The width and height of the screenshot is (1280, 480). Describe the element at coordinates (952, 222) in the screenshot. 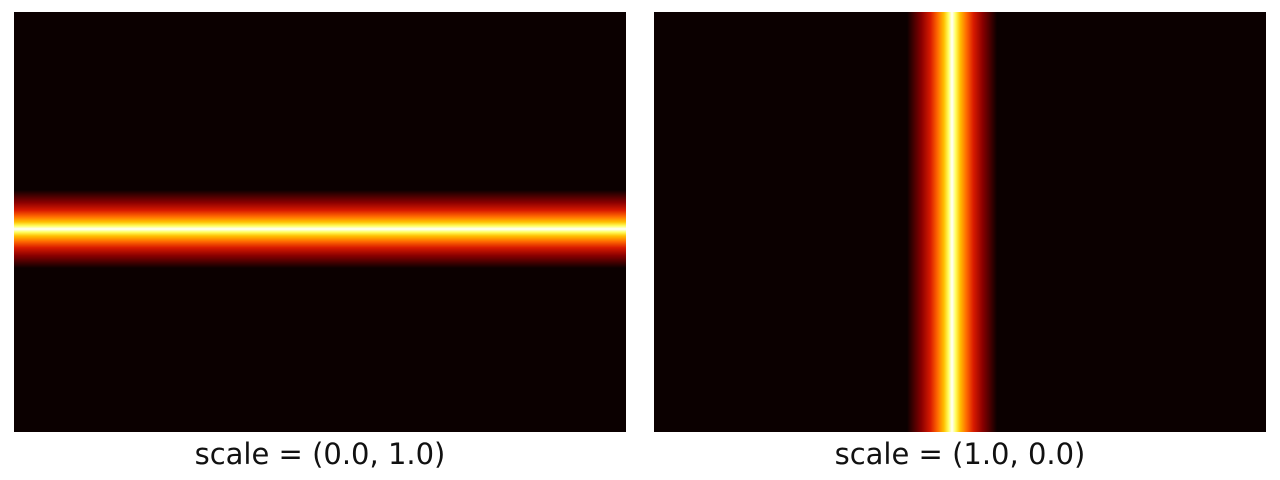

I see `vertical-band` at that location.